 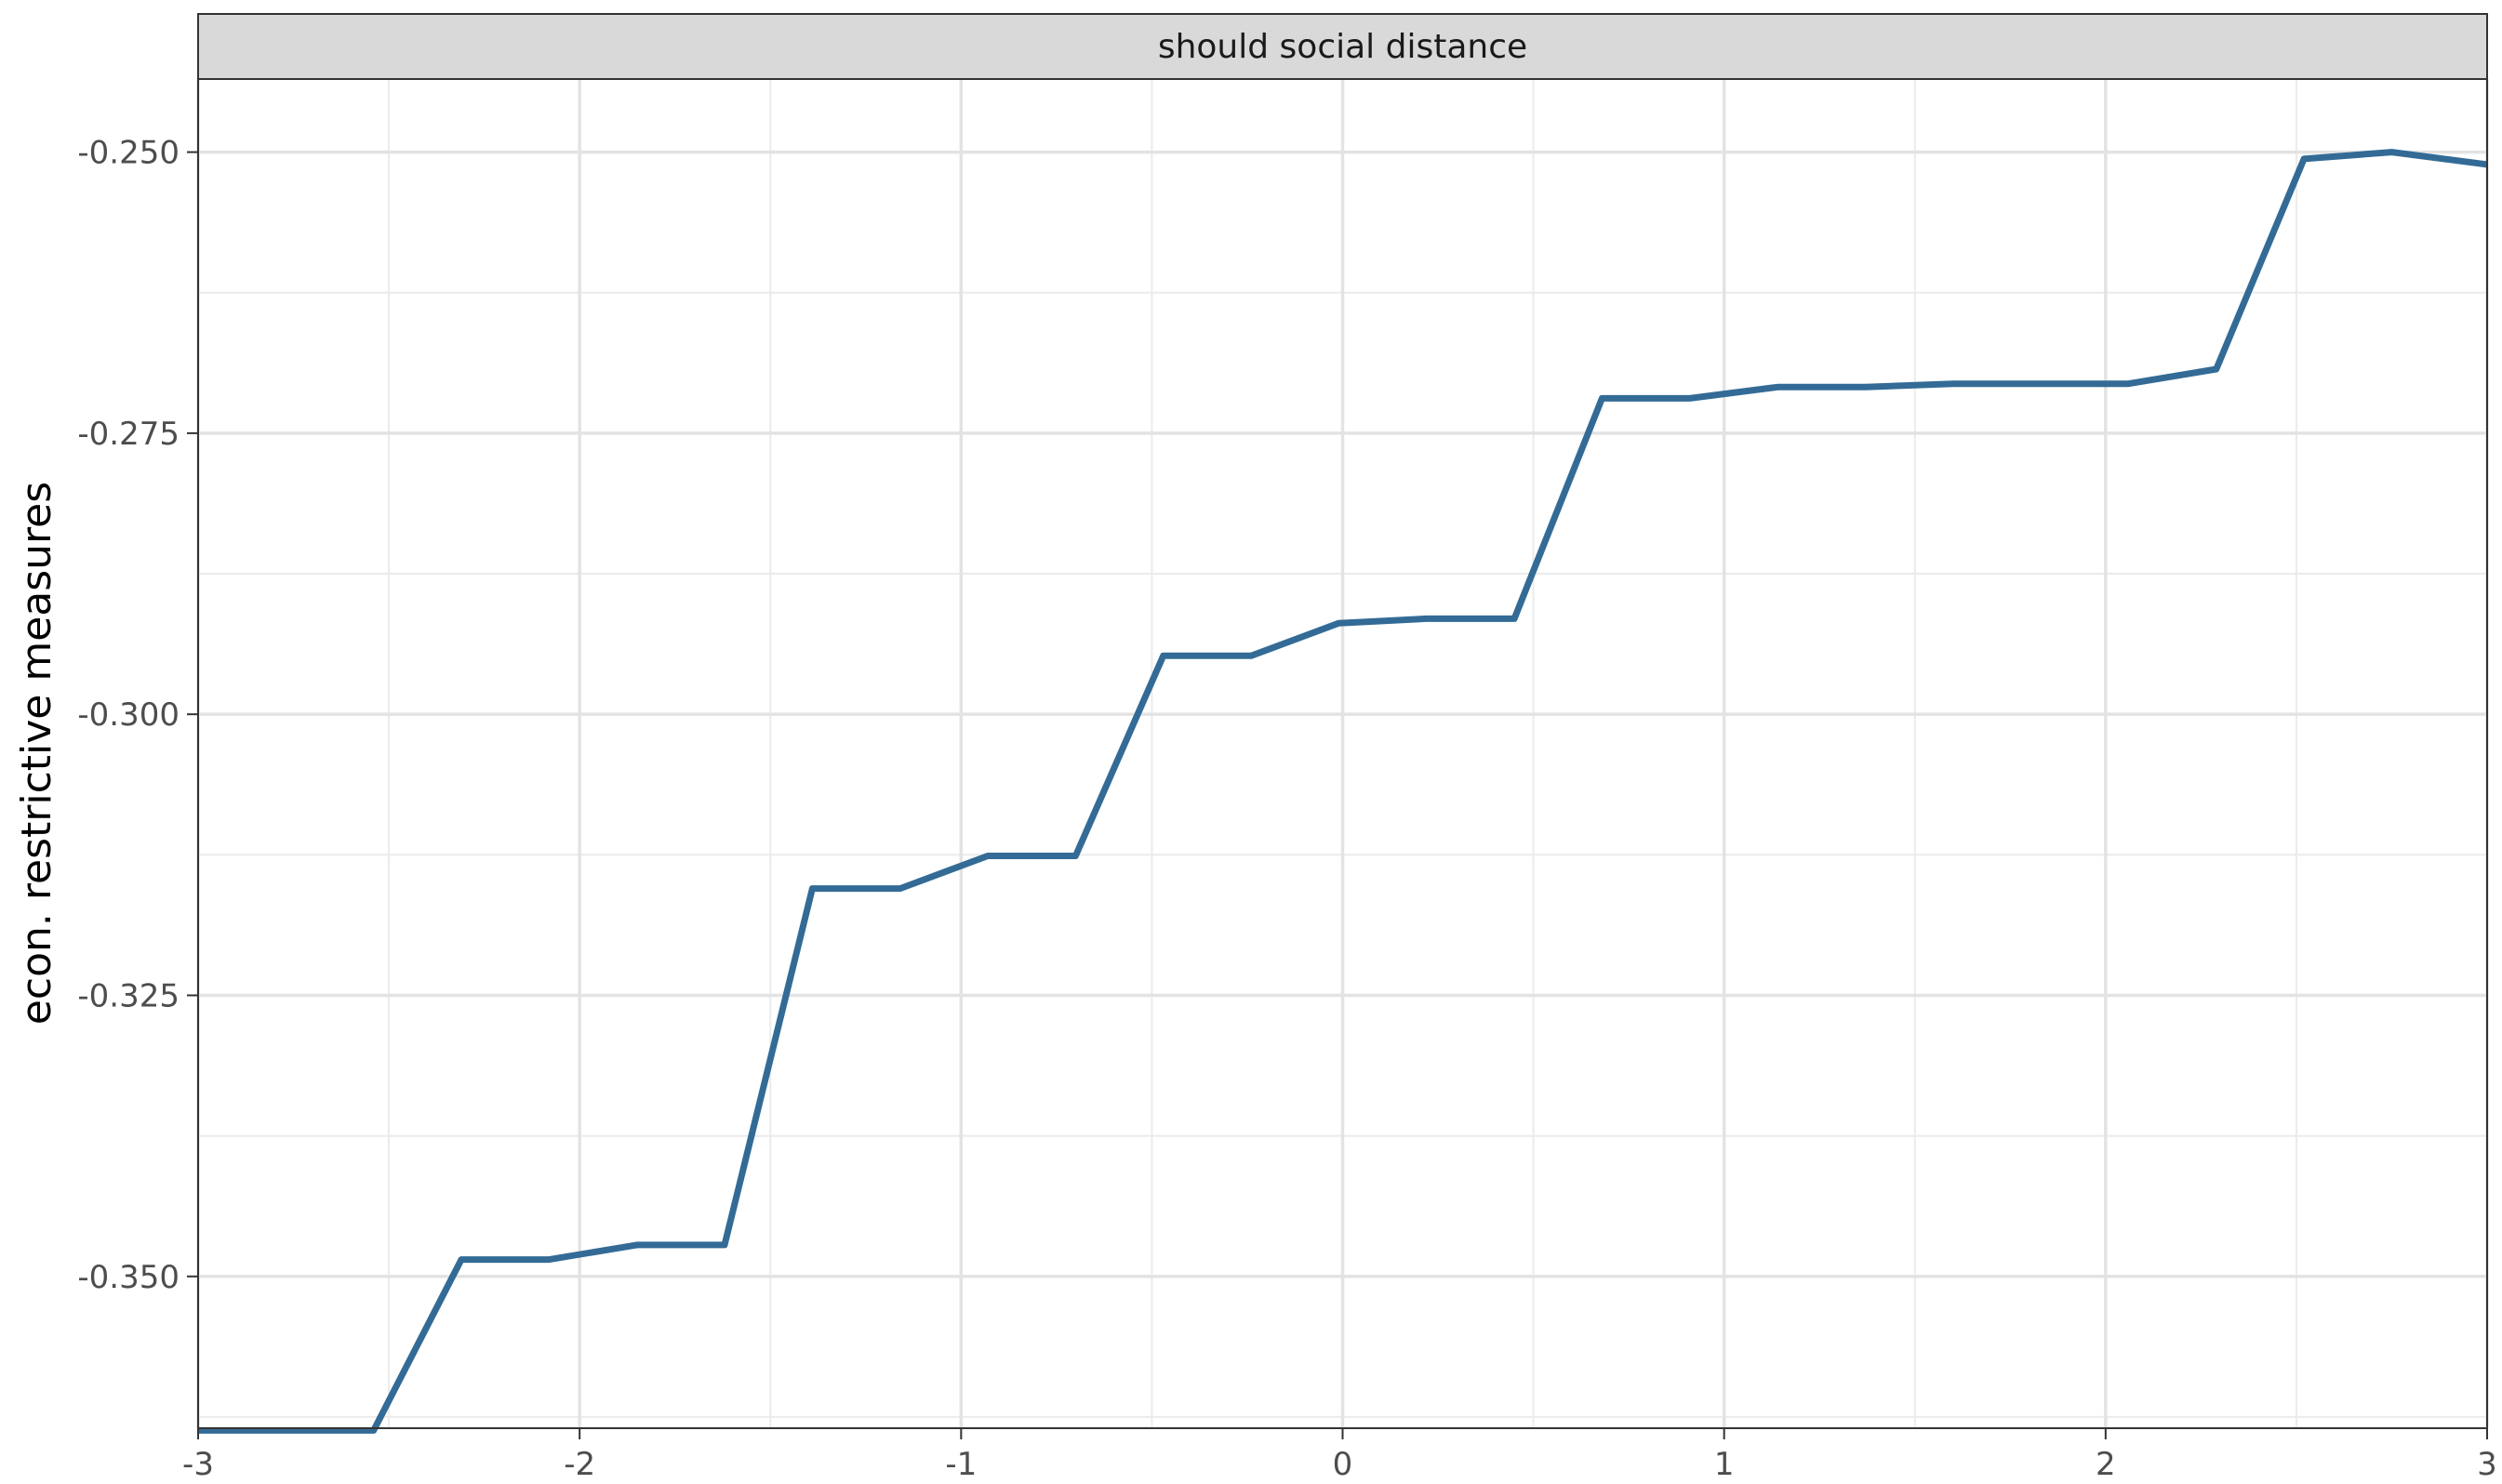 I want to click on y-axis-title: econ. restrictive measures, so click(x=36, y=753).